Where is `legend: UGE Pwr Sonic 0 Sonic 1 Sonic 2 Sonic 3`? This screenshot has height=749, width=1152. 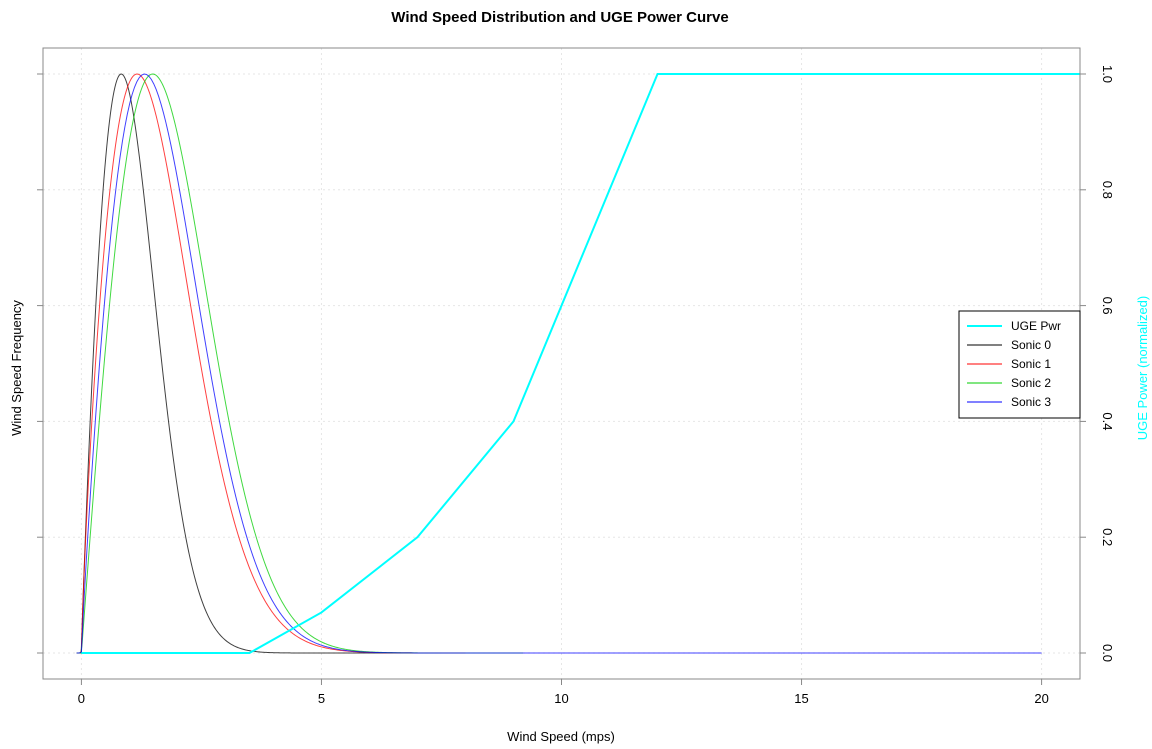 legend: UGE Pwr Sonic 0 Sonic 1 Sonic 2 Sonic 3 is located at coordinates (1019, 364).